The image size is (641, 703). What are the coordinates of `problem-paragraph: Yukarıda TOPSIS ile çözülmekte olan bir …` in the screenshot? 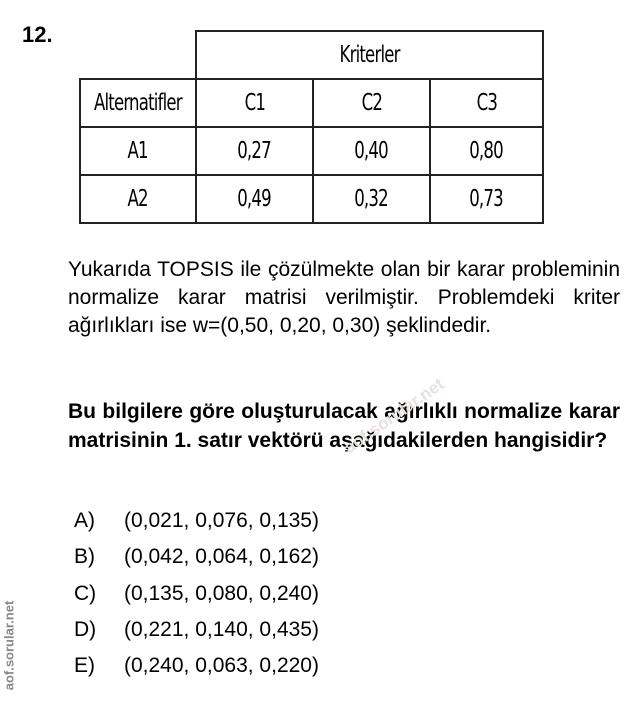 It's located at (344, 297).